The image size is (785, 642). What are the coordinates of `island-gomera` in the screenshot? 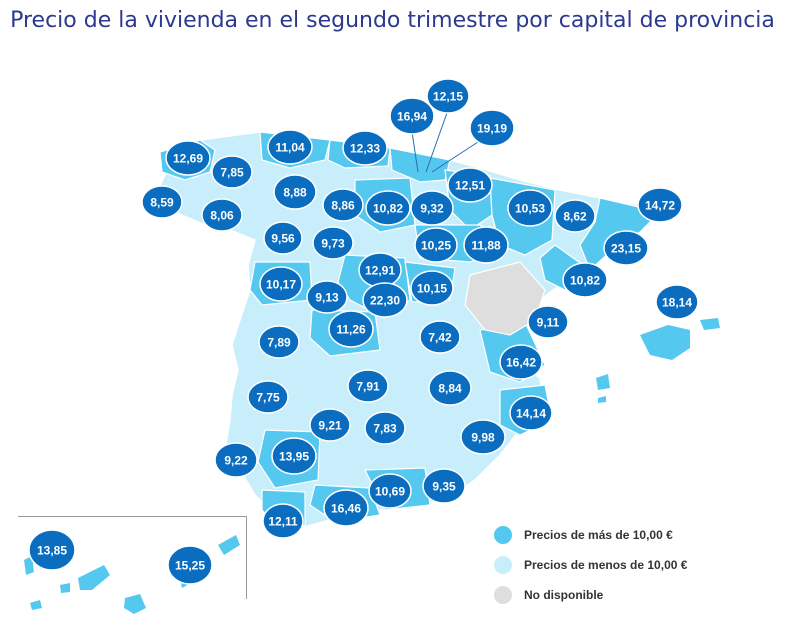 It's located at (65, 588).